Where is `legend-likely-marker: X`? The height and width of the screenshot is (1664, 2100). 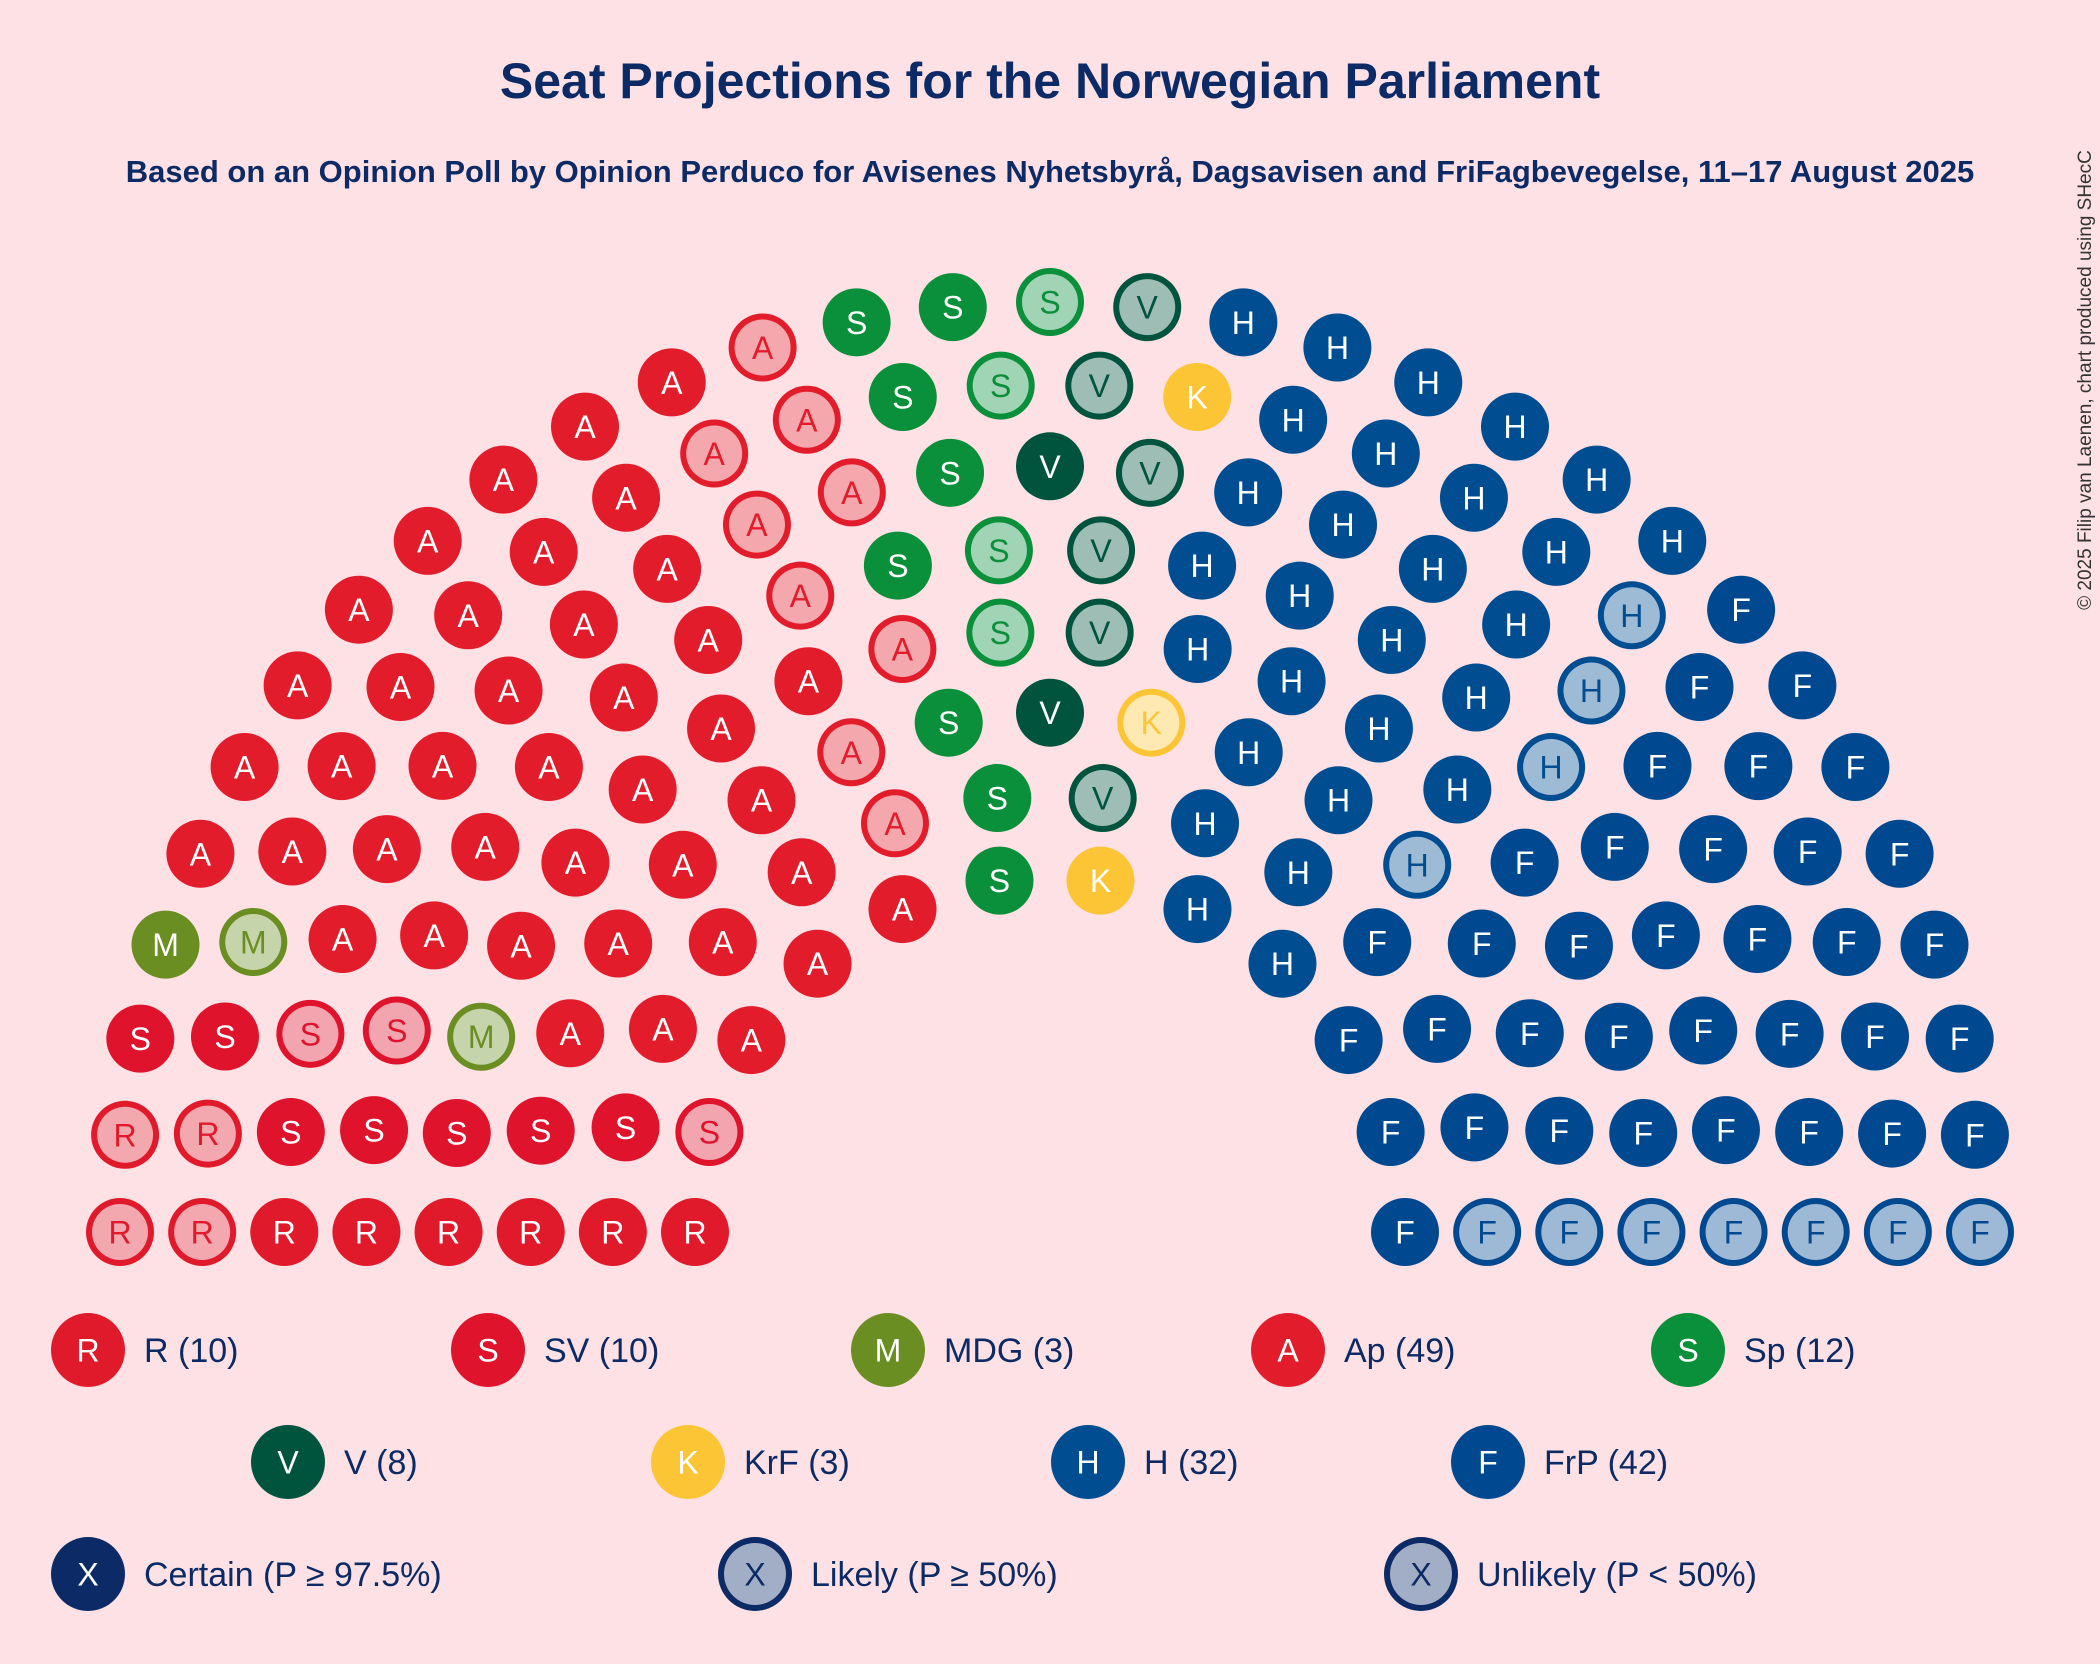
legend-likely-marker: X is located at coordinates (755, 1574).